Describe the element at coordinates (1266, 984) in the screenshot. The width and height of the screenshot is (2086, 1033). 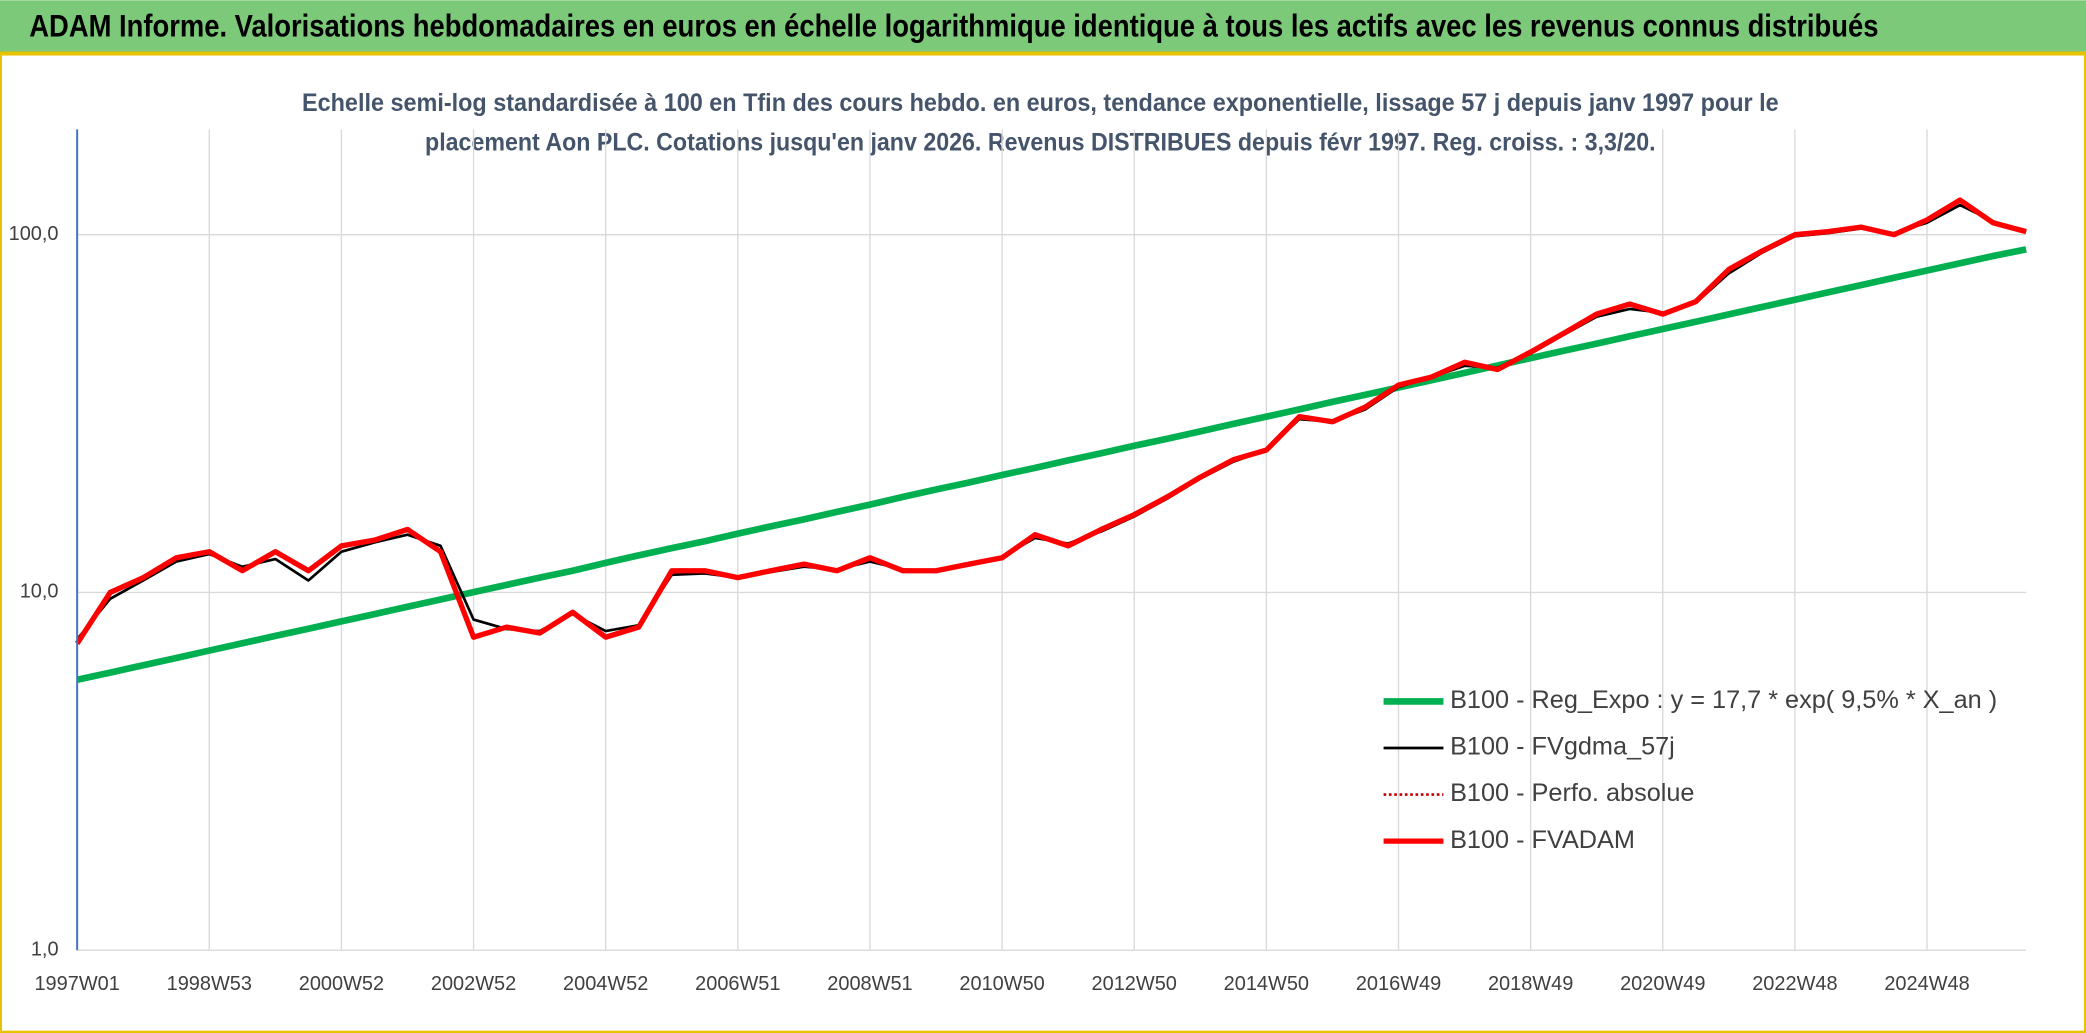
I see `x-tick-label: 2014W50` at that location.